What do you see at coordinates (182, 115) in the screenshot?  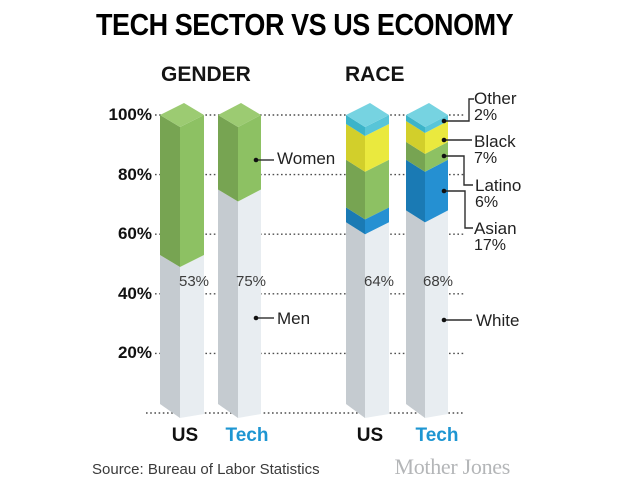 I see `bar-gender-us-segment-women-top` at bounding box center [182, 115].